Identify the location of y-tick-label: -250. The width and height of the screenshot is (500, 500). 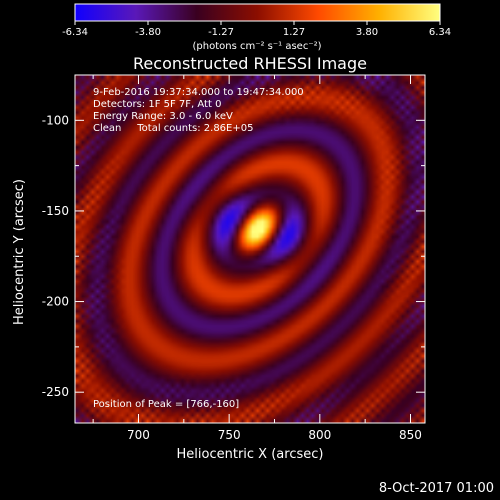
(55, 392).